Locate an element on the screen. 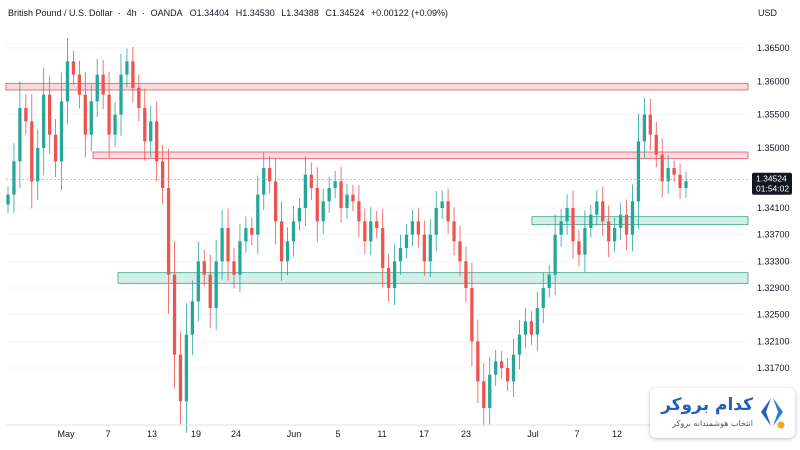 This screenshot has height=450, width=800. last-price-tag-bg is located at coordinates (772, 183).